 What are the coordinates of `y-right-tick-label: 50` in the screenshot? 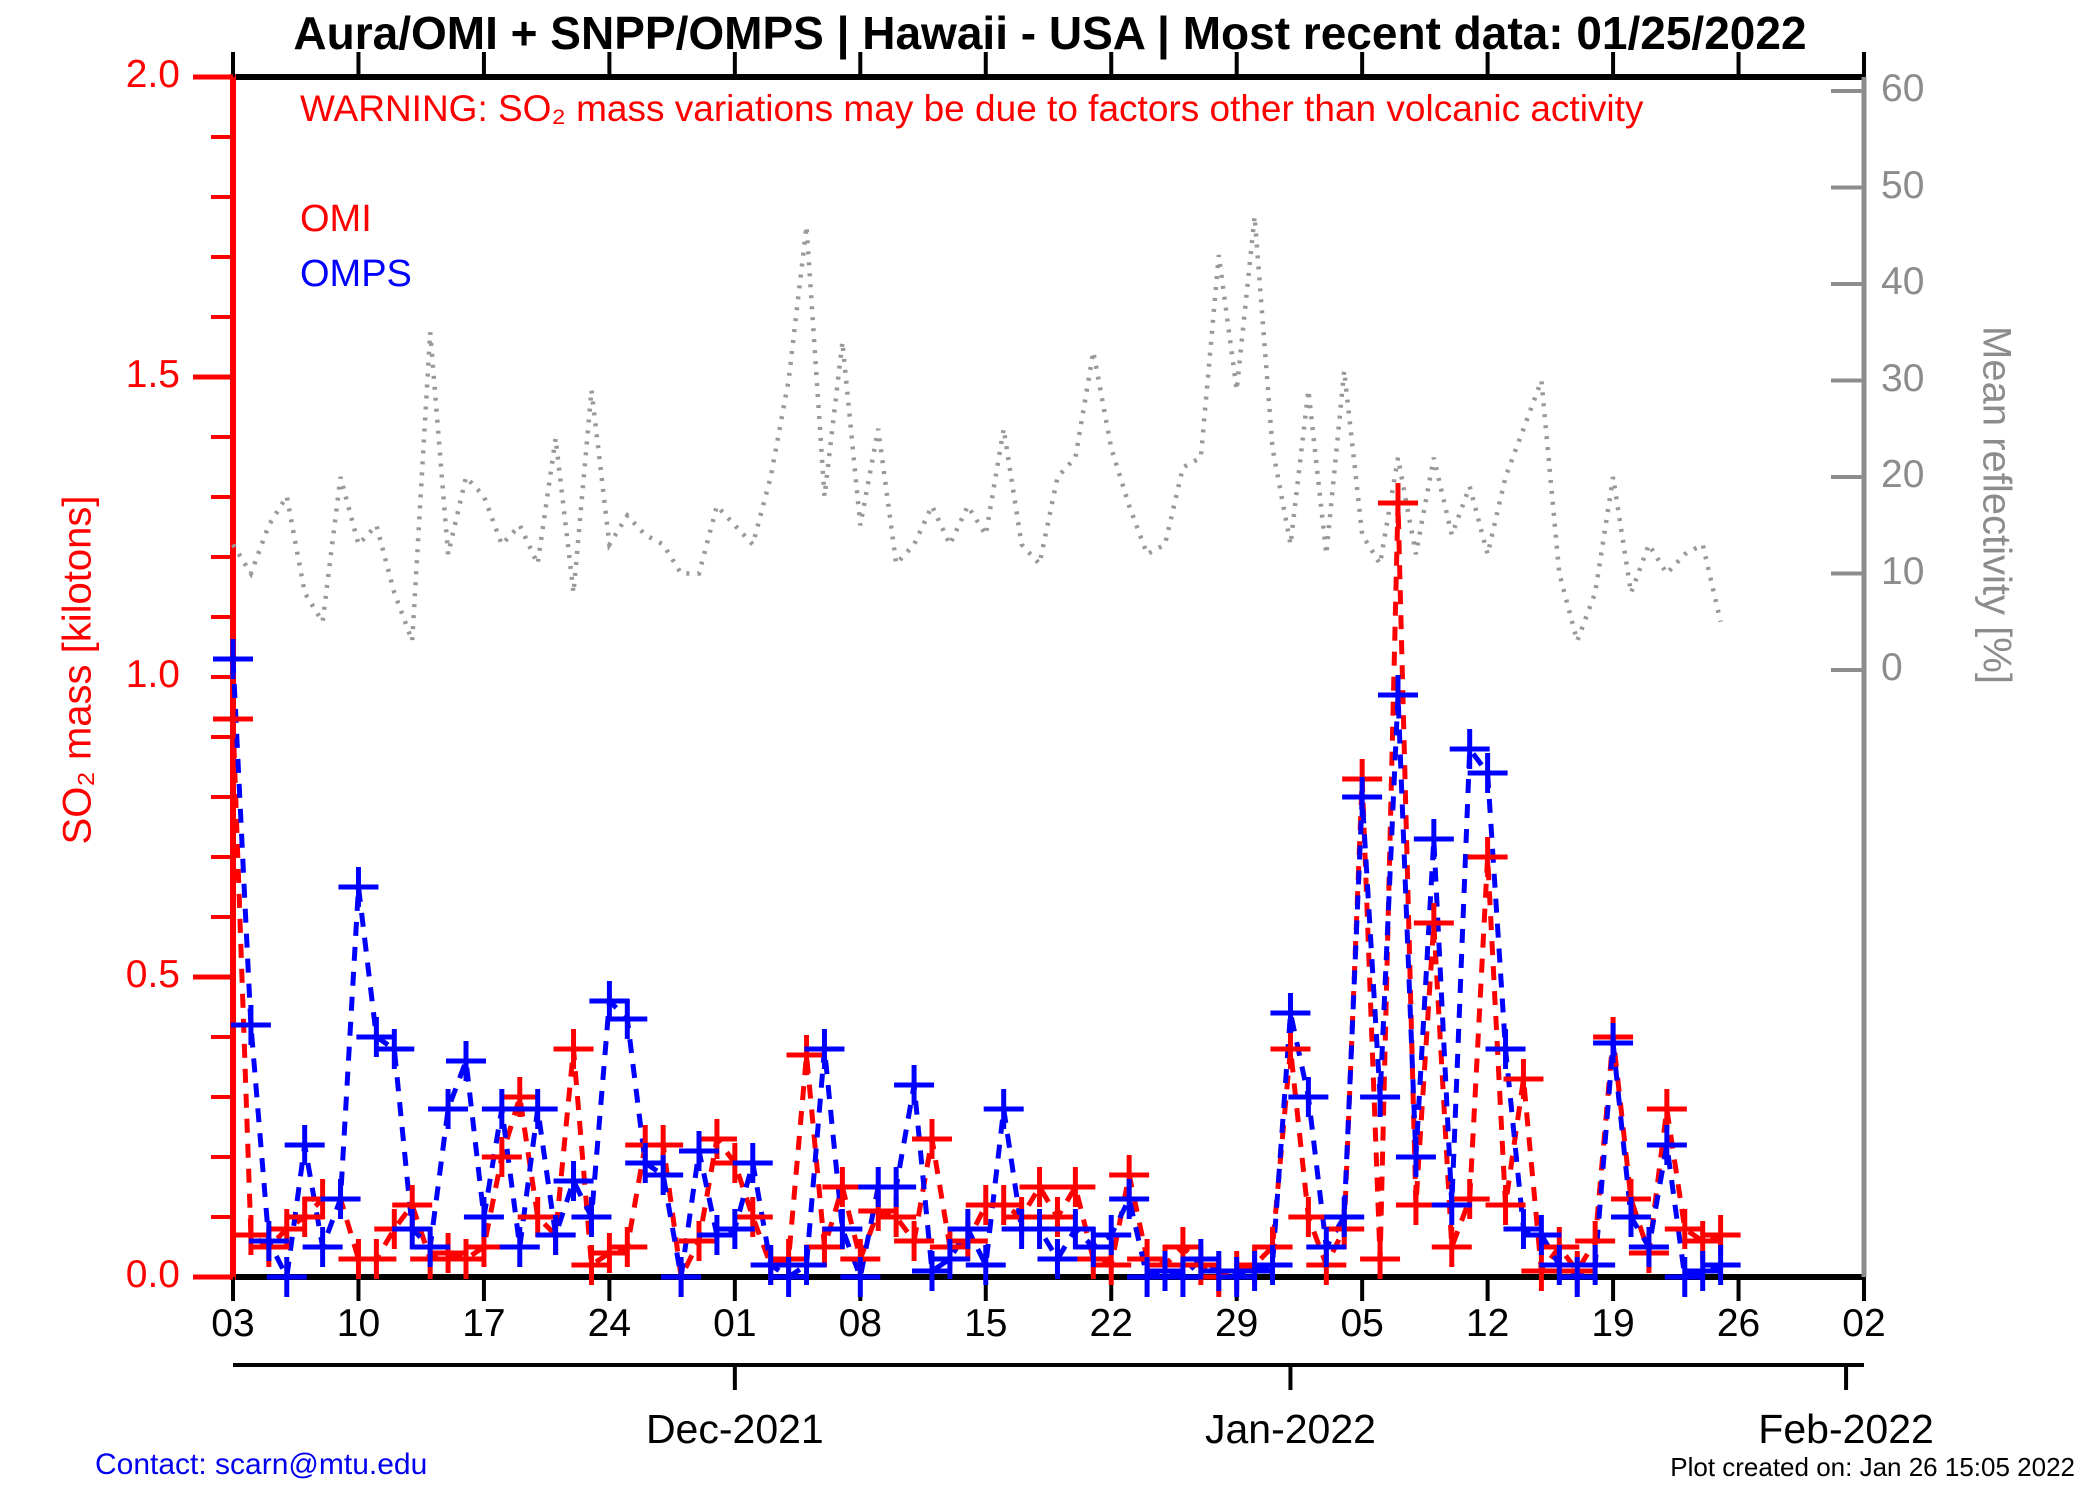 It's located at (1903, 185).